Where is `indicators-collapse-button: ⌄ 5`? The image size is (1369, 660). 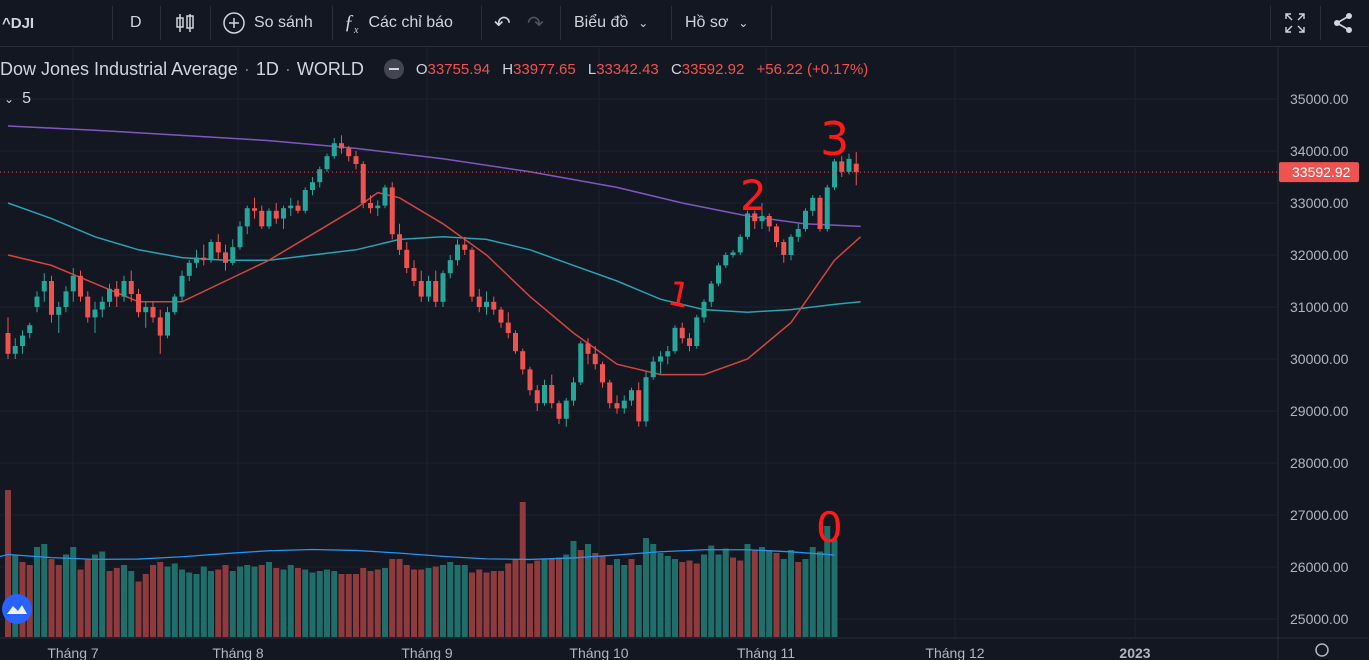 indicators-collapse-button: ⌄ 5 is located at coordinates (17, 99).